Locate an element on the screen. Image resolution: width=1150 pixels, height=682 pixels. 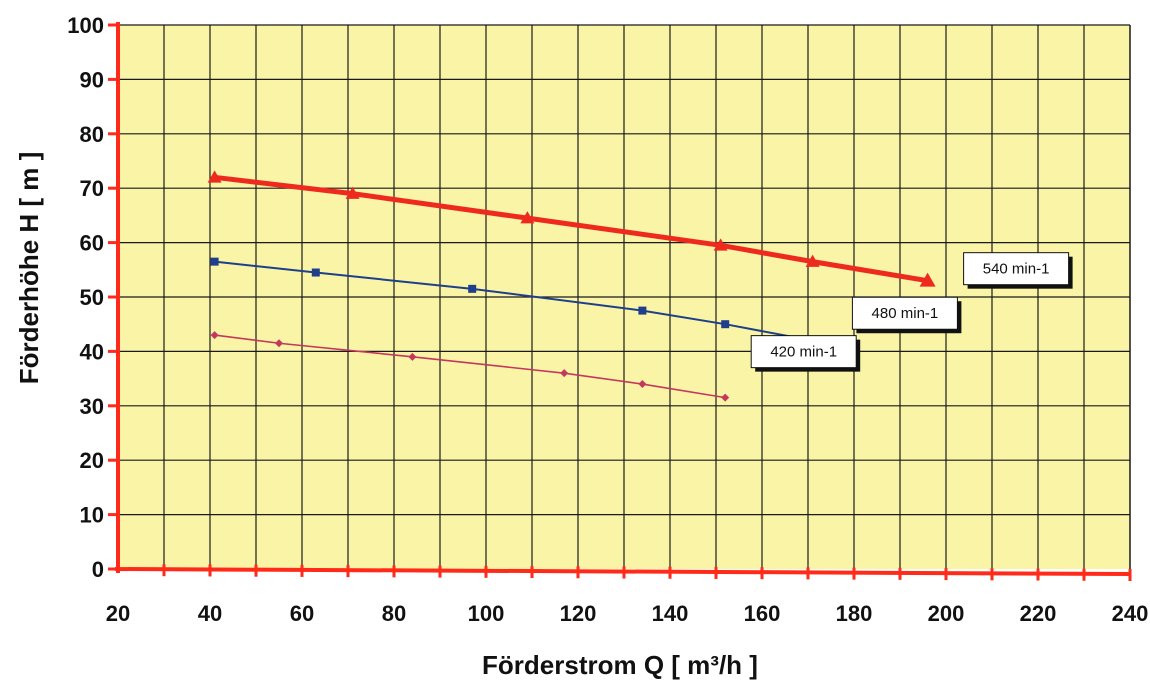
svg-text: 420 min-1 is located at coordinates (803, 352).